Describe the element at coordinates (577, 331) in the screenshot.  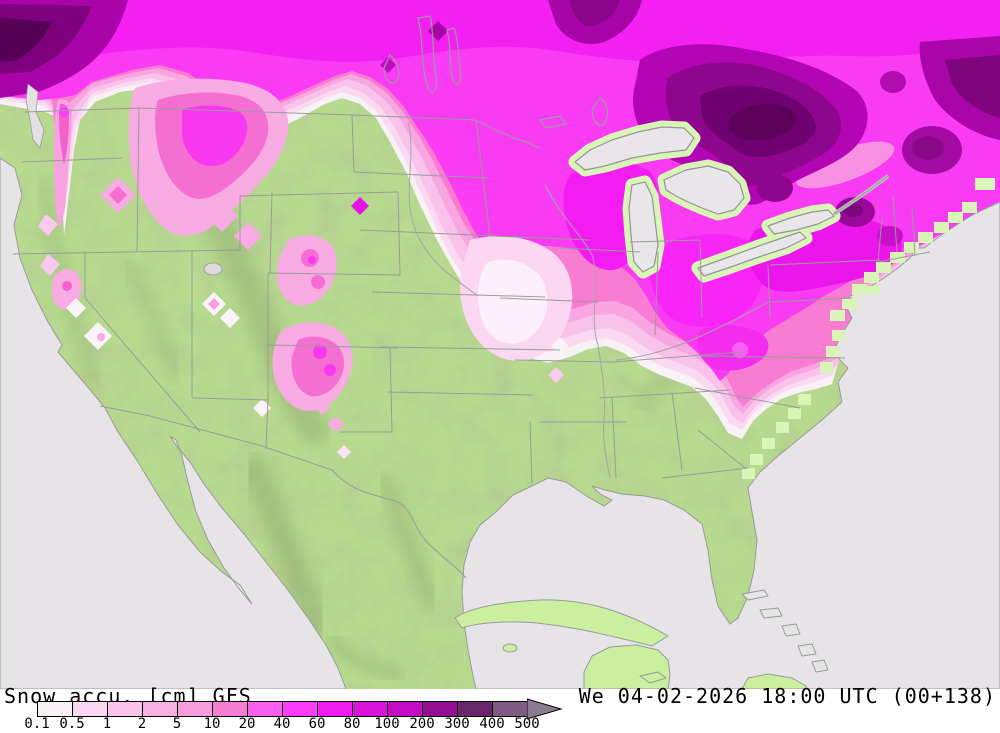
I see `mississippi-river` at that location.